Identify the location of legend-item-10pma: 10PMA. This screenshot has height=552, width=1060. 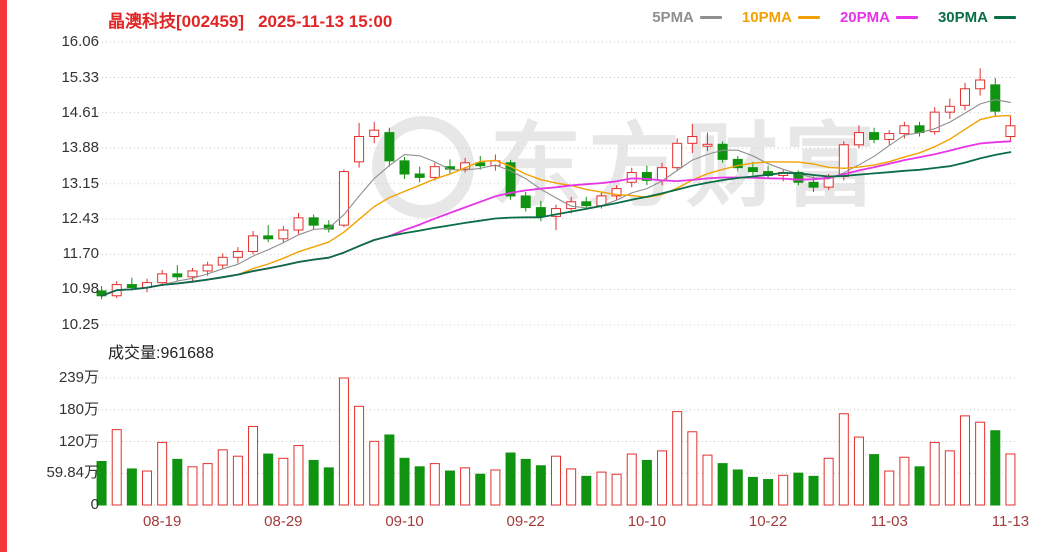
(781, 17).